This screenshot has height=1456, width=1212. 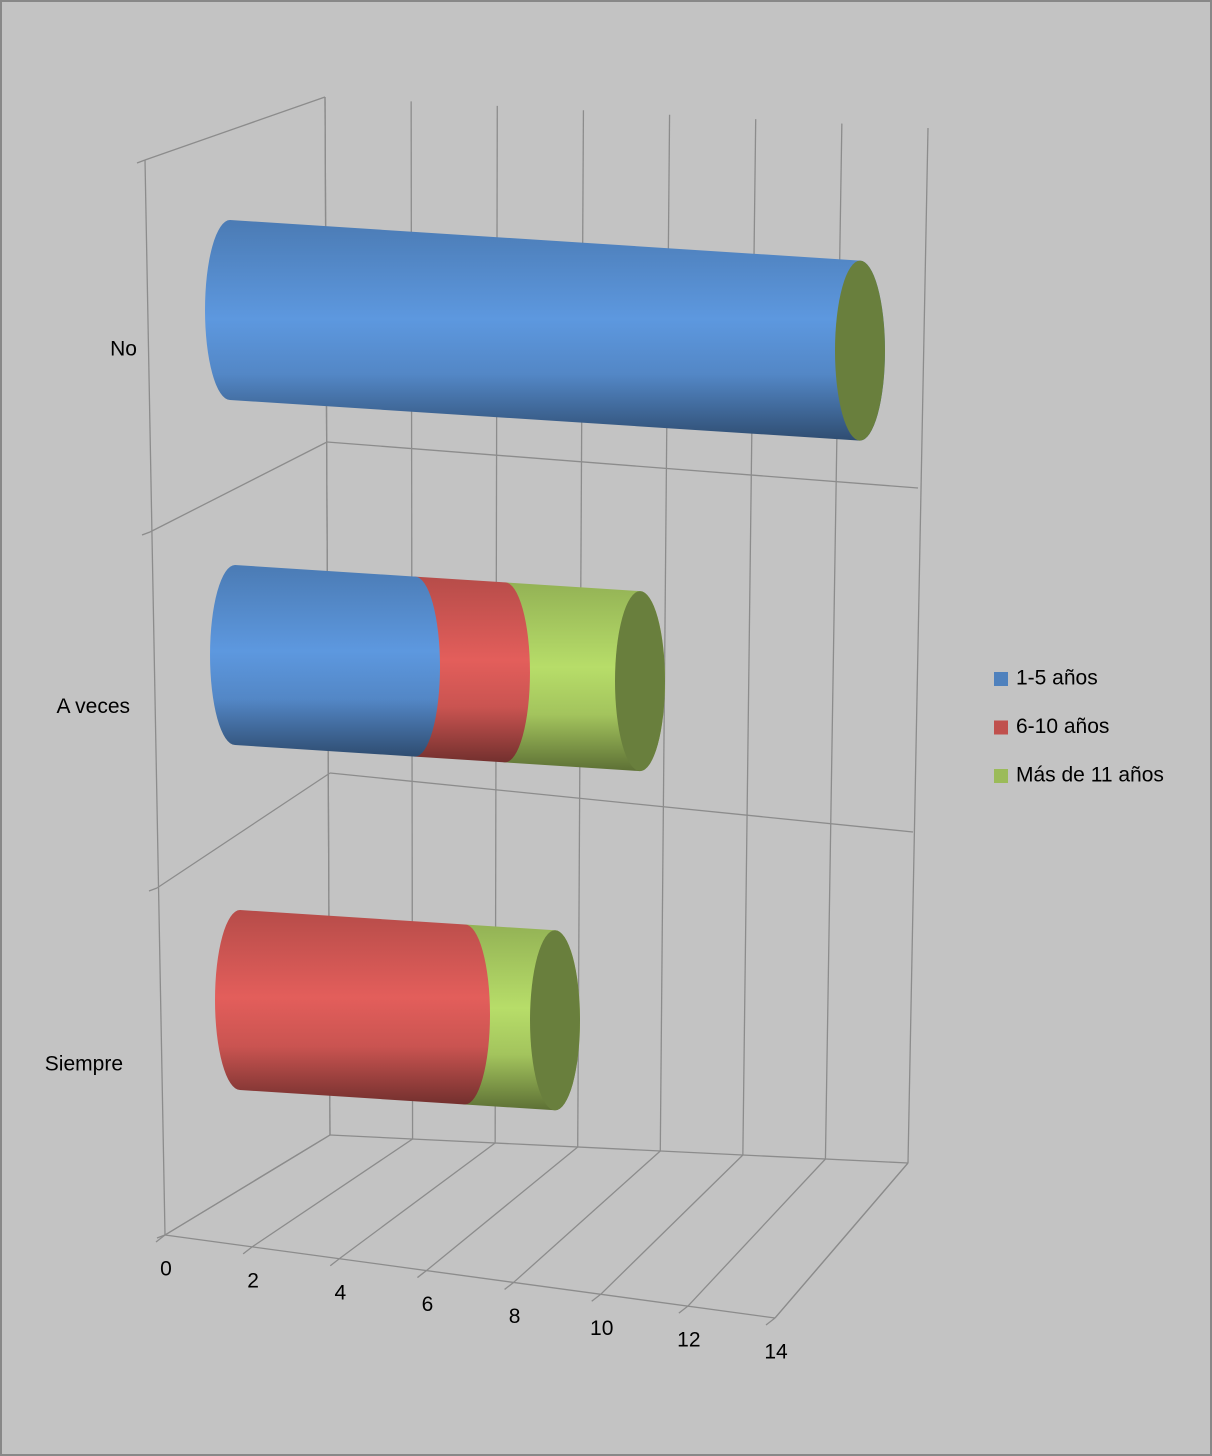 I want to click on x-tick-label: 6, so click(x=428, y=1304).